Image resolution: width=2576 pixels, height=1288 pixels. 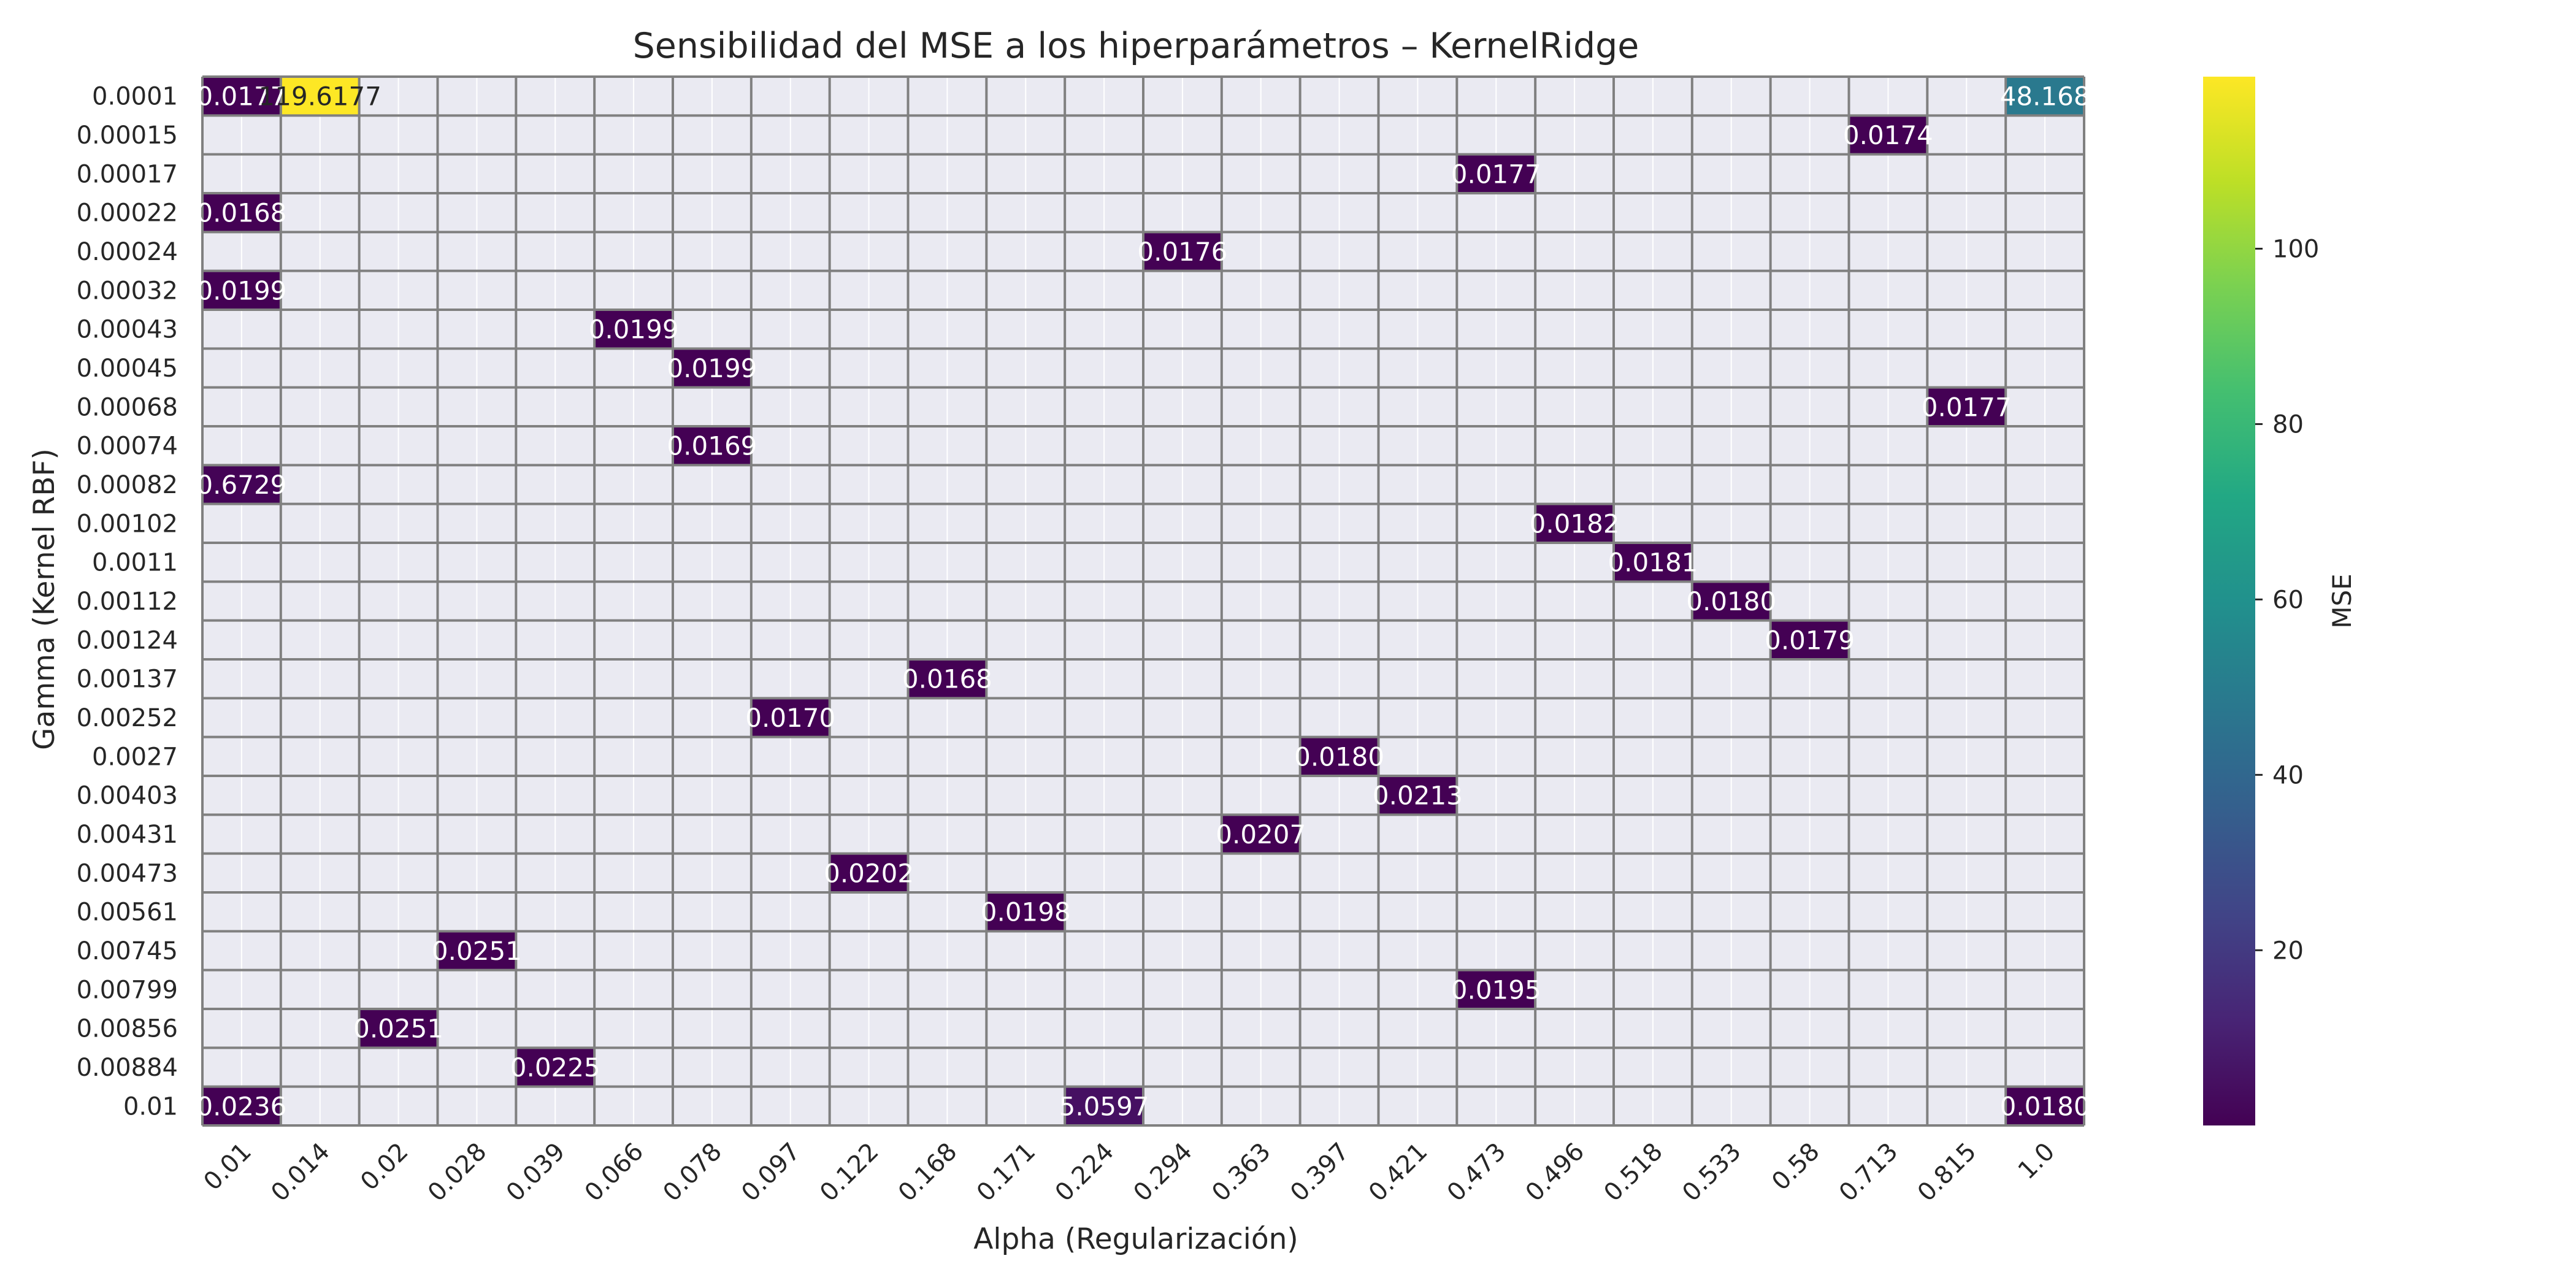 I want to click on y-tick-label: 0.00102, so click(x=127, y=524).